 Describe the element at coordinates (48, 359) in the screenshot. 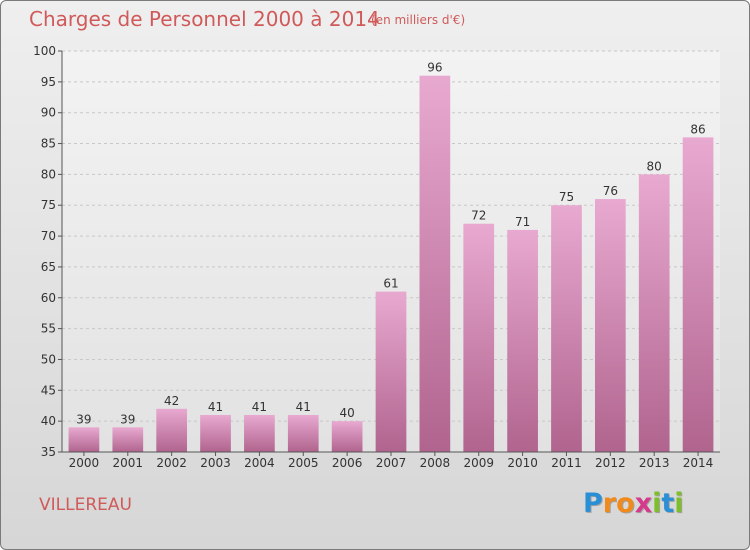

I see `y-tick-label: 50` at that location.